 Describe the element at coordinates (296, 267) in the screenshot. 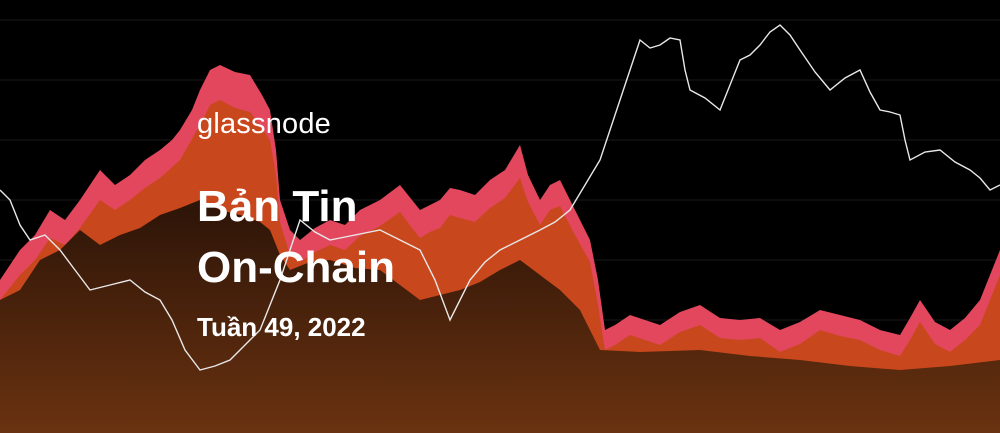

I see `title-line: On-Chain` at that location.